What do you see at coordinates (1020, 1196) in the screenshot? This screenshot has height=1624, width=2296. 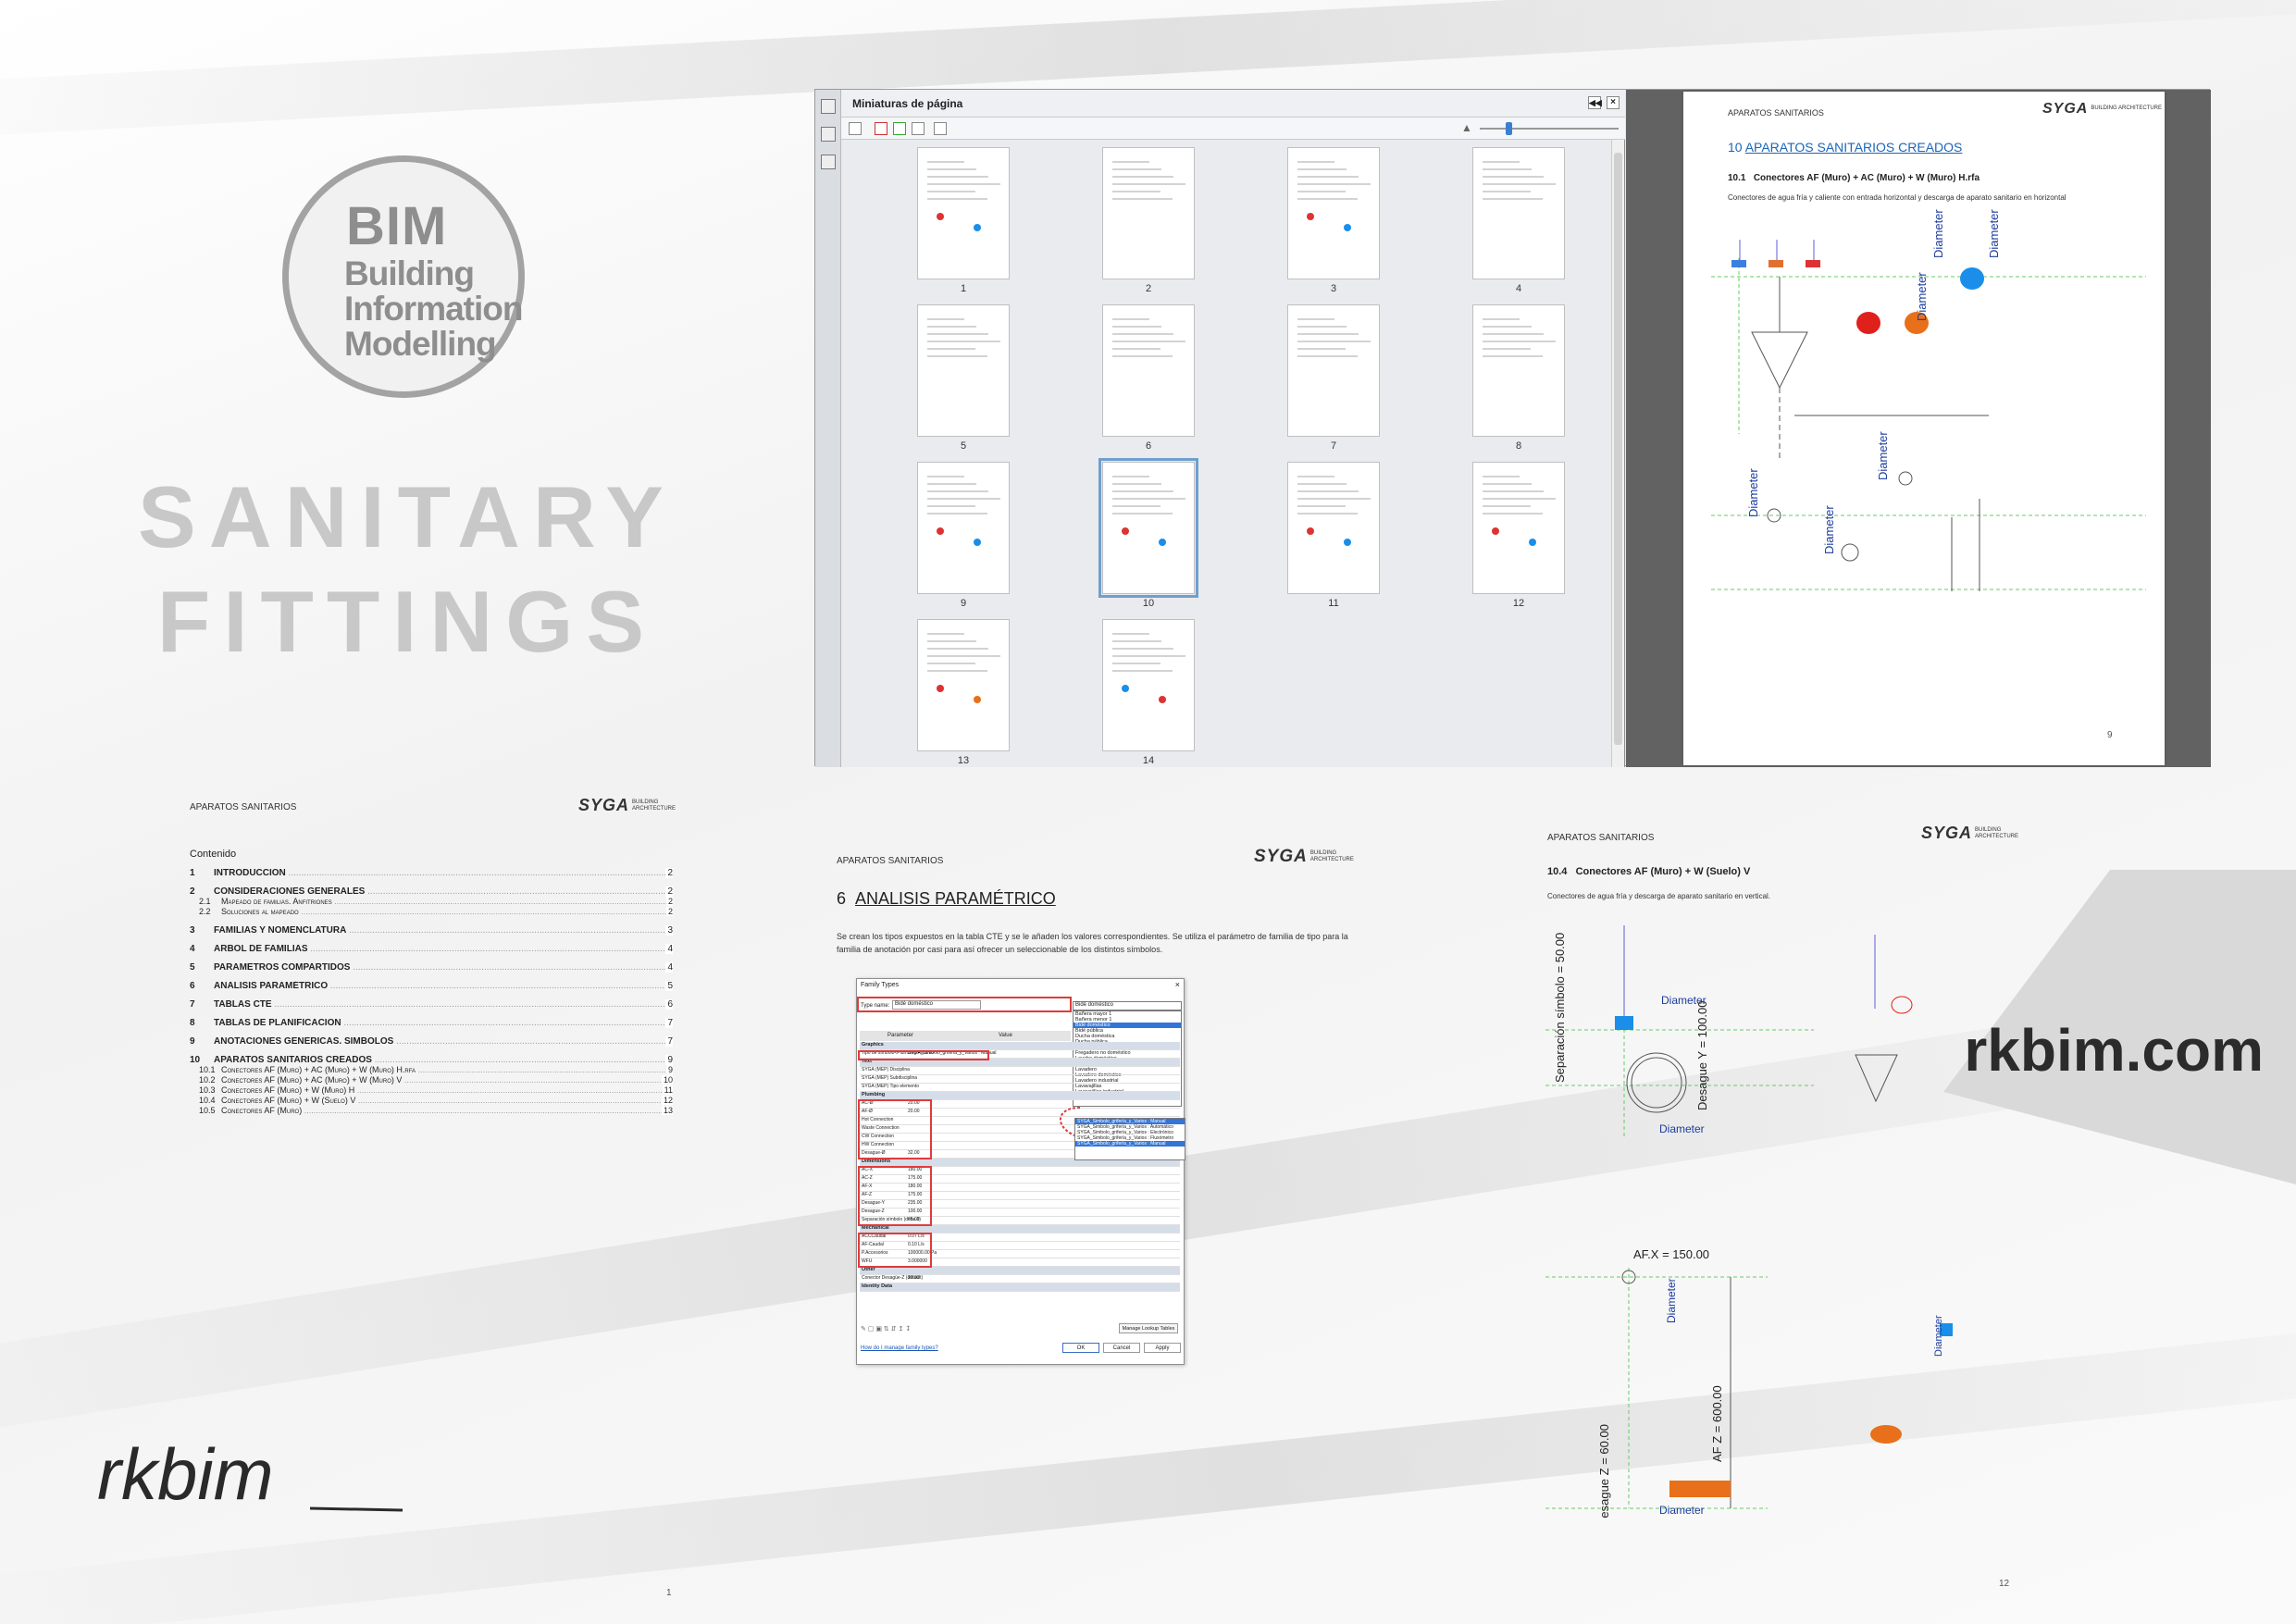 I see `param-row: AF-Z 175.00` at bounding box center [1020, 1196].